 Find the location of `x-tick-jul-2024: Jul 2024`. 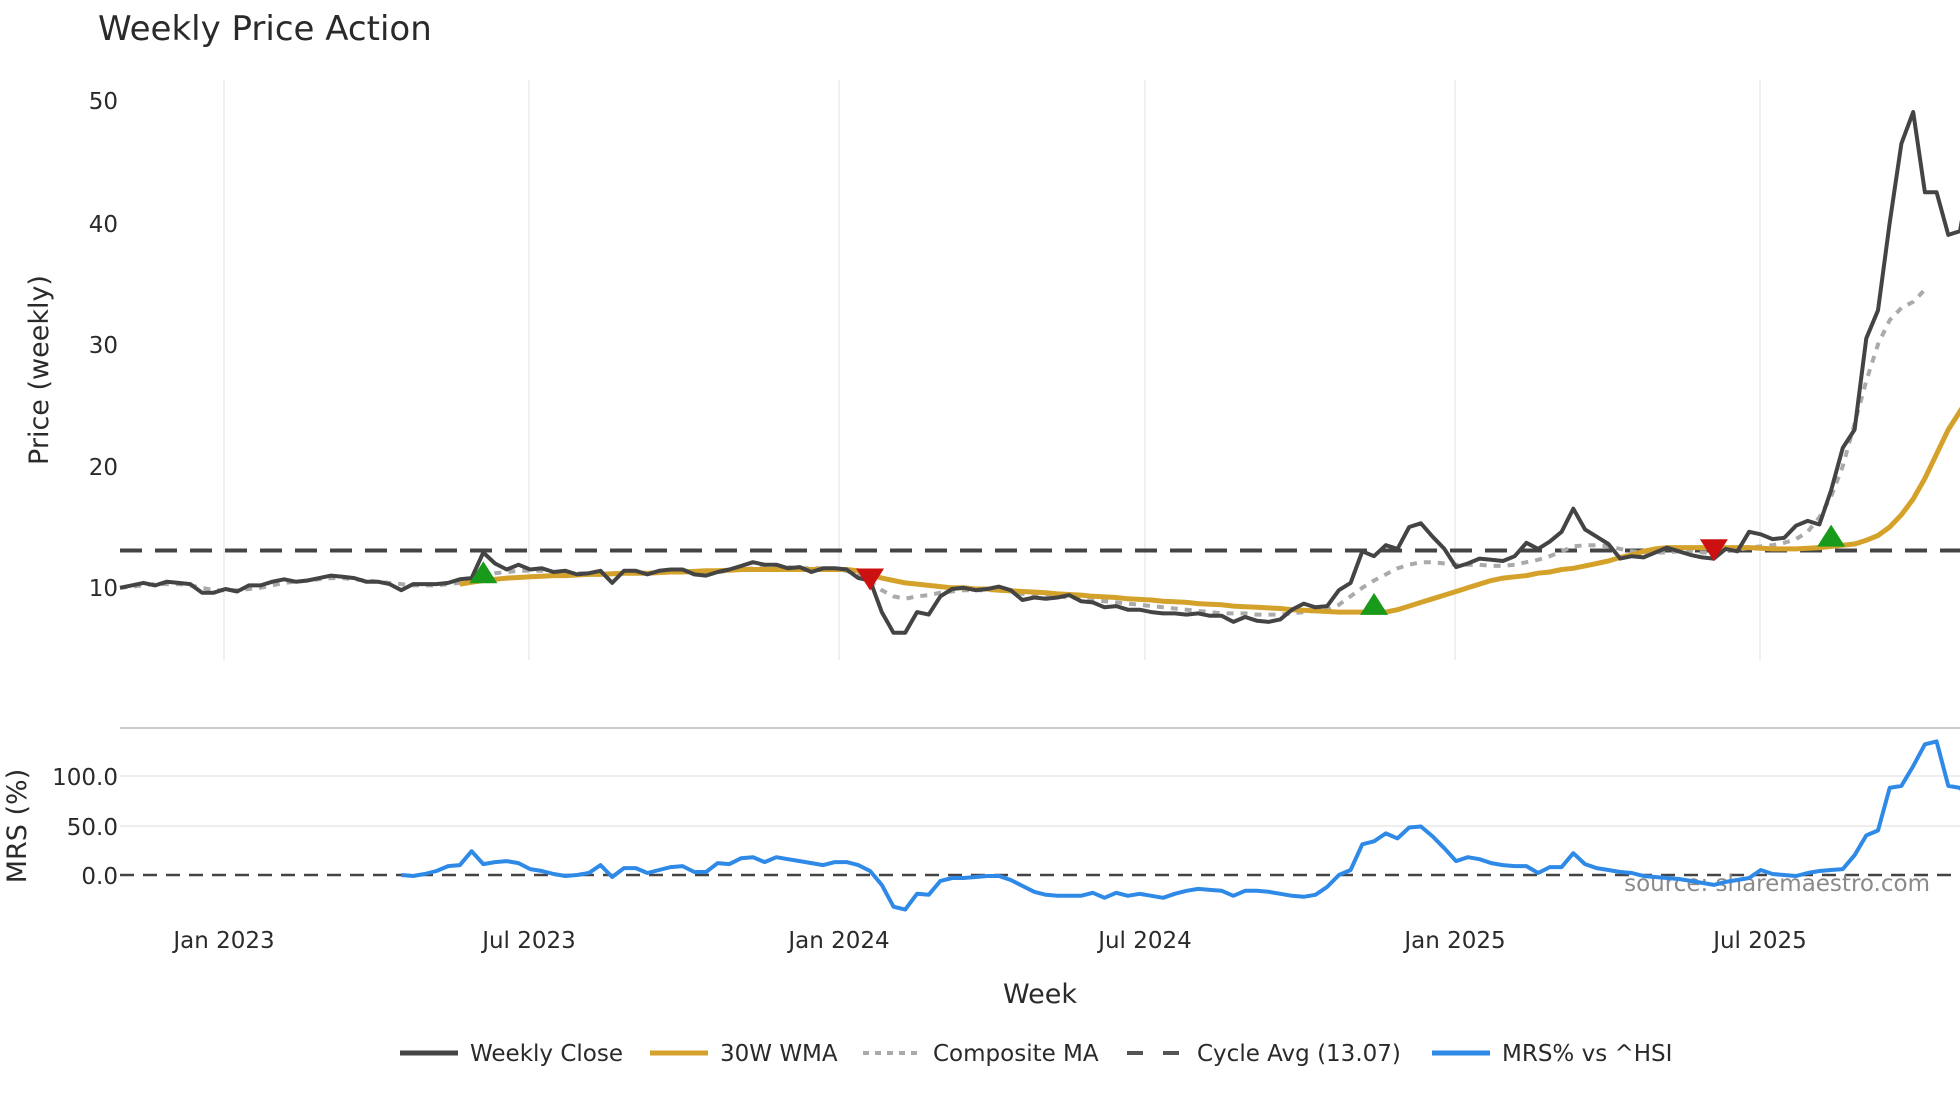

x-tick-jul-2024: Jul 2024 is located at coordinates (1144, 941).